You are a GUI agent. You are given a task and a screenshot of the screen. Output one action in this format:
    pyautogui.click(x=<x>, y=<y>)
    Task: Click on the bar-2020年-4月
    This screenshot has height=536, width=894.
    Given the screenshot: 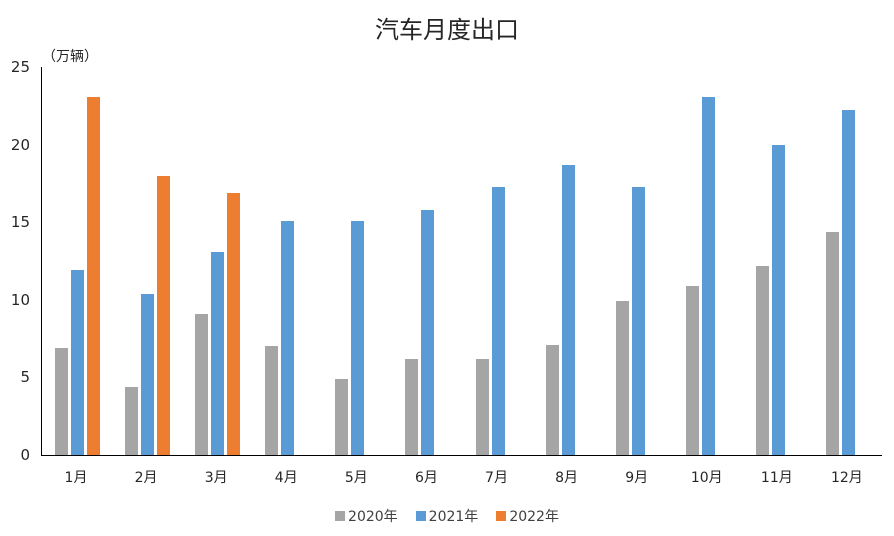 What is the action you would take?
    pyautogui.click(x=272, y=400)
    